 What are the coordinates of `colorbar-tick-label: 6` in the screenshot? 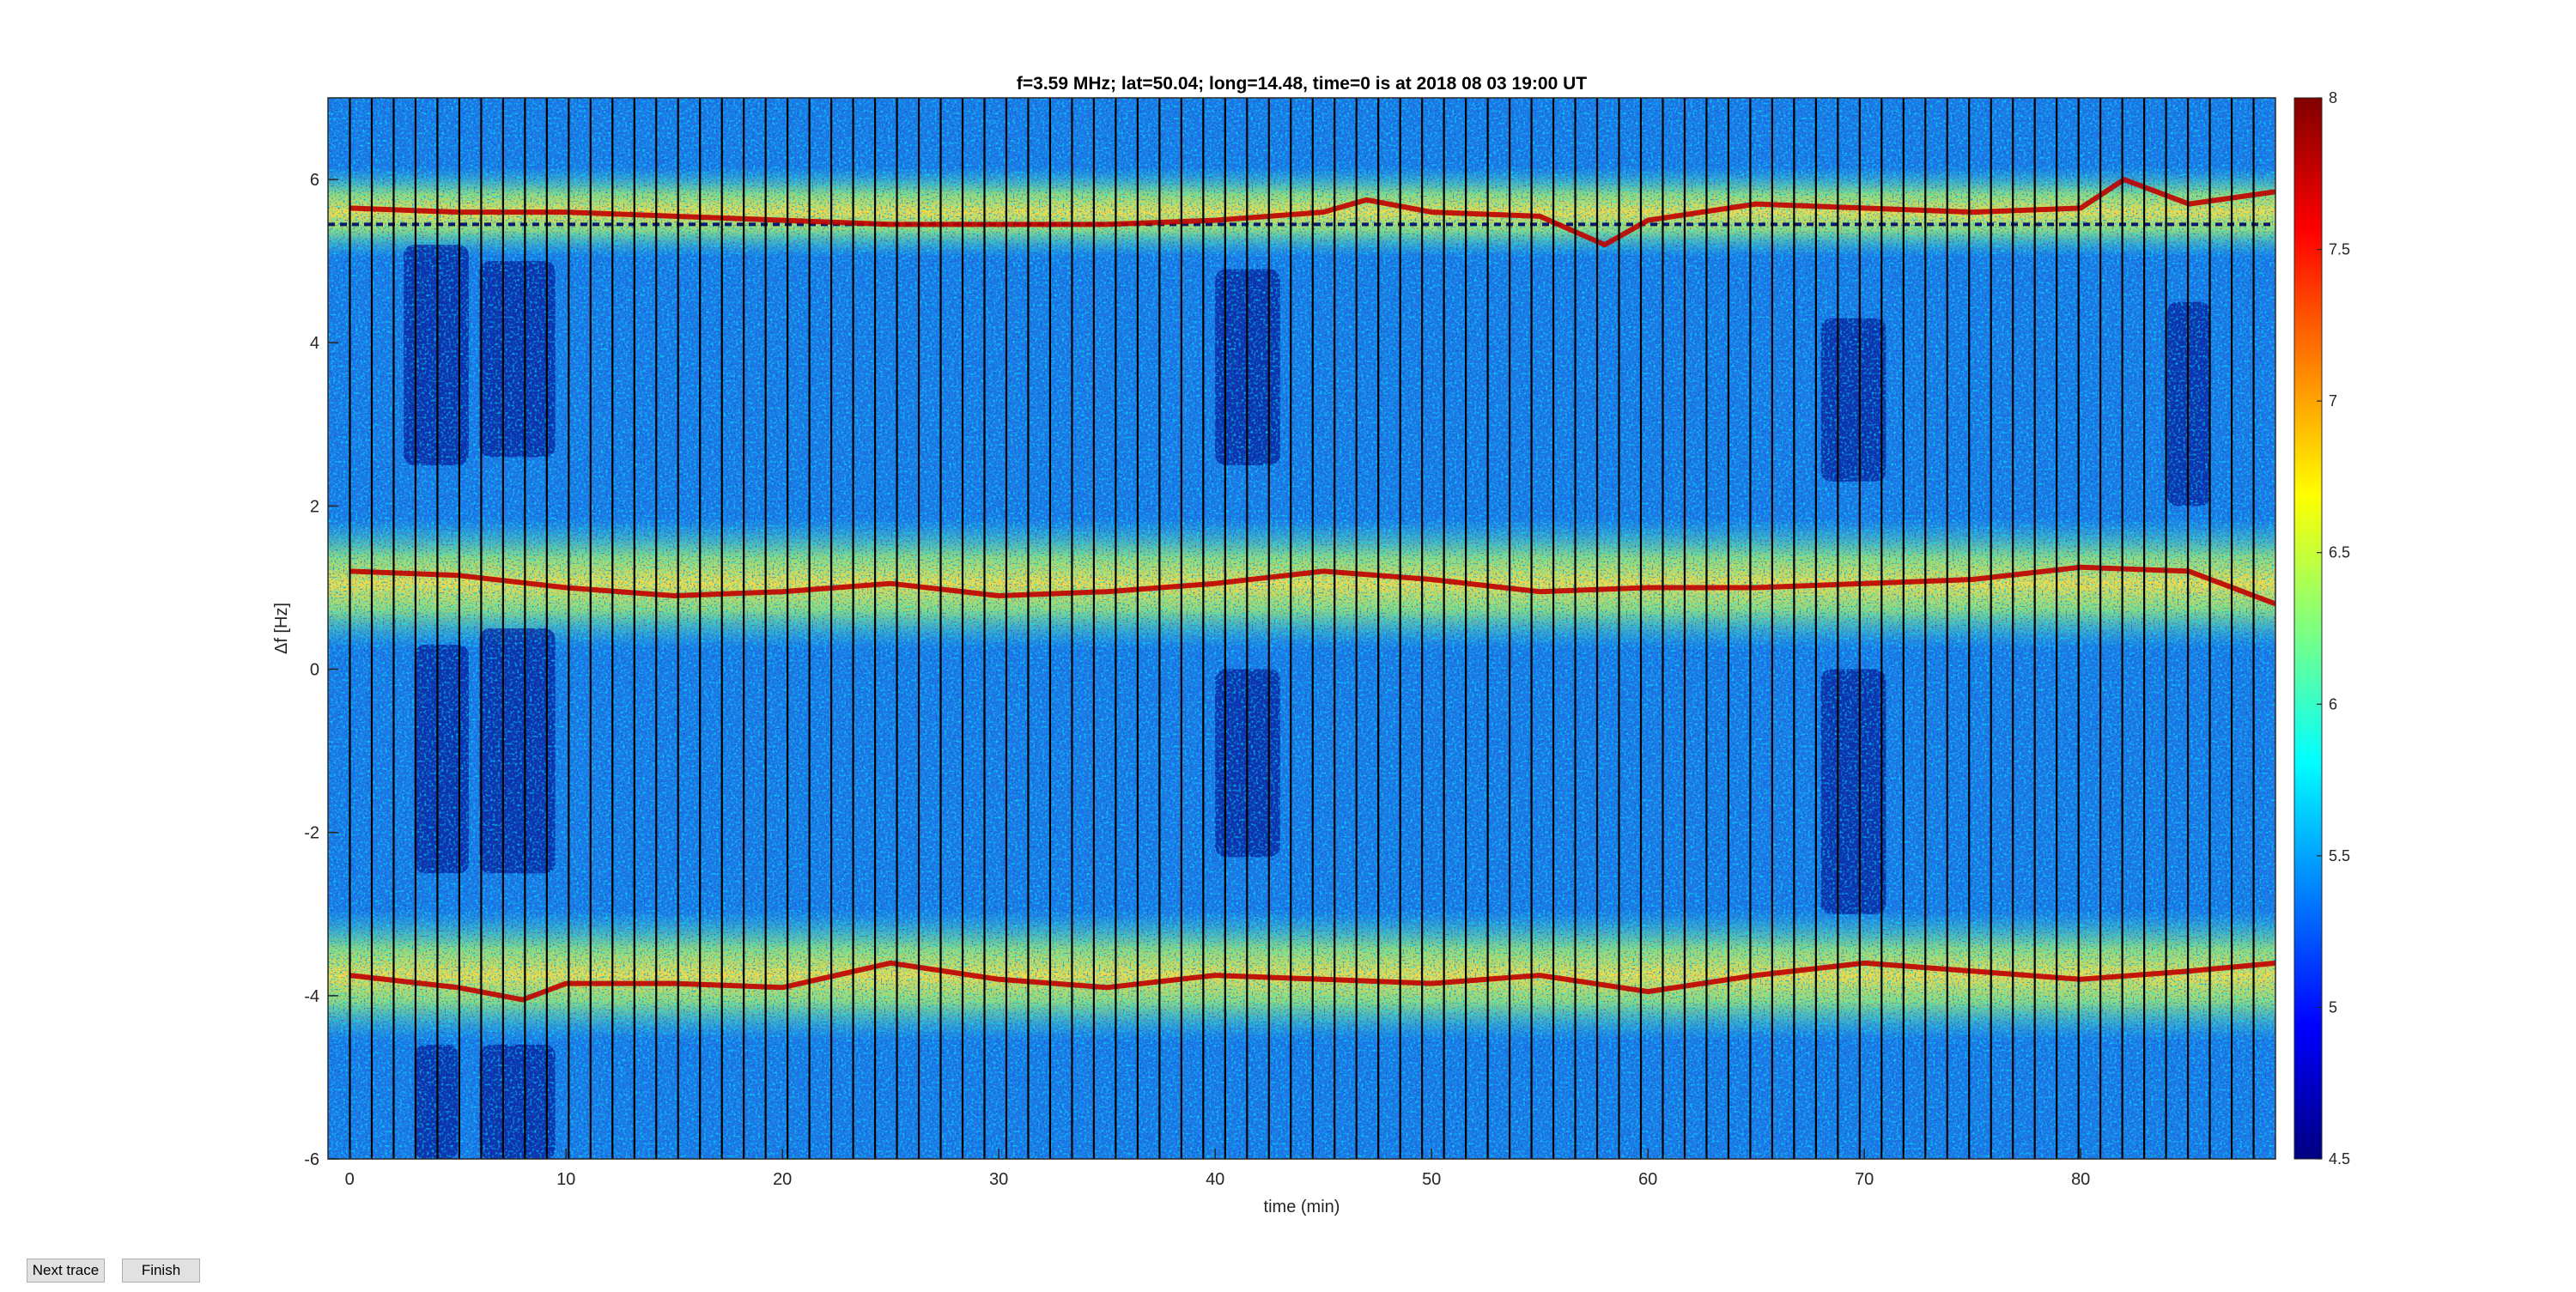 It's located at (2333, 704).